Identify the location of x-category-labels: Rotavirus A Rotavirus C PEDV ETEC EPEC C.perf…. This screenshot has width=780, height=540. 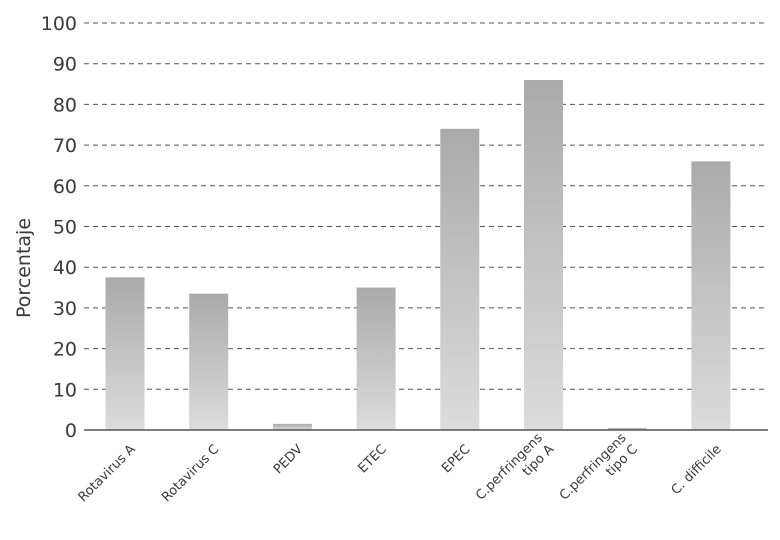
(400, 468).